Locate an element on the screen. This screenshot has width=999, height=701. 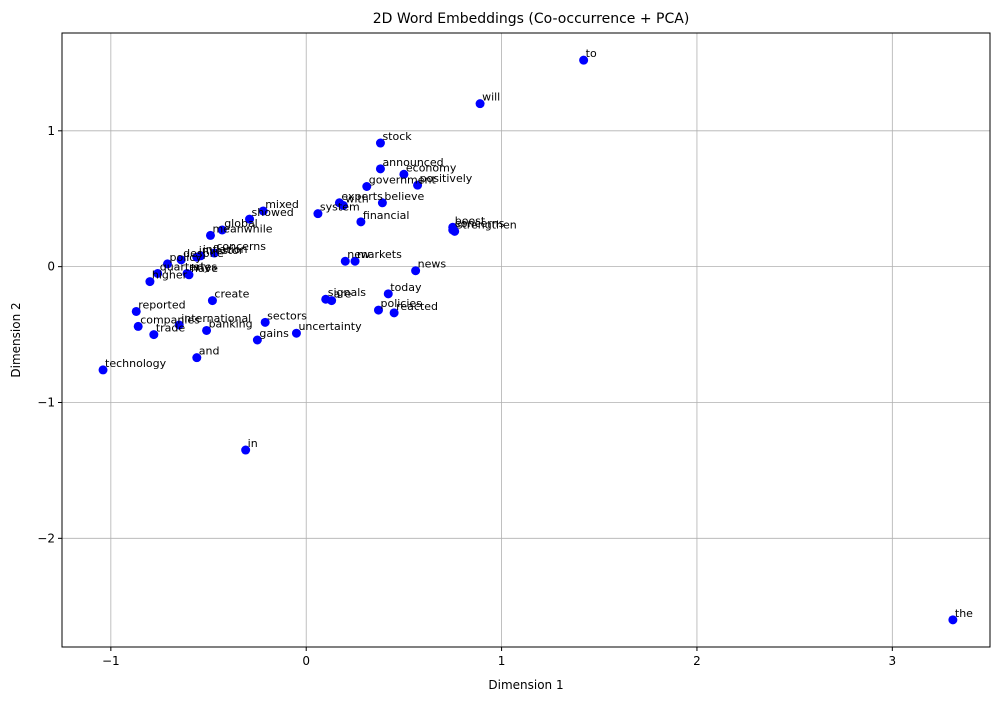
point-label: experts is located at coordinates (362, 196).